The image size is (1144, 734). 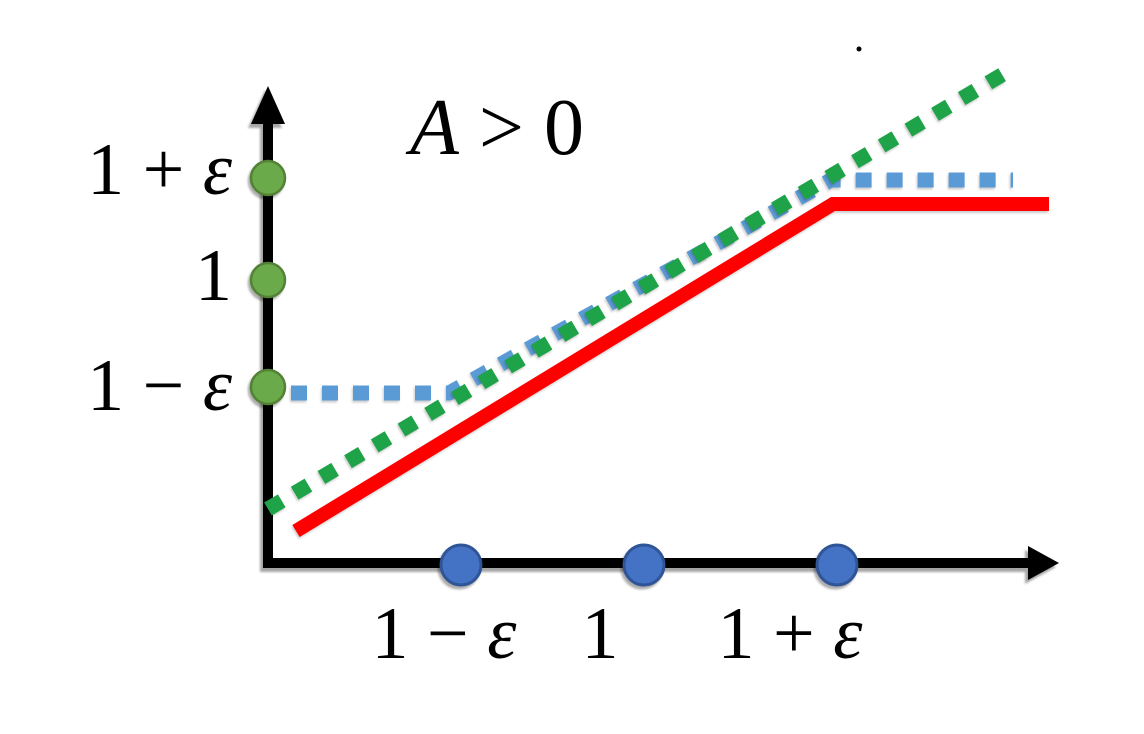 I want to click on x-tick-label-1-minus-eps: 1 − ε, so click(x=444, y=634).